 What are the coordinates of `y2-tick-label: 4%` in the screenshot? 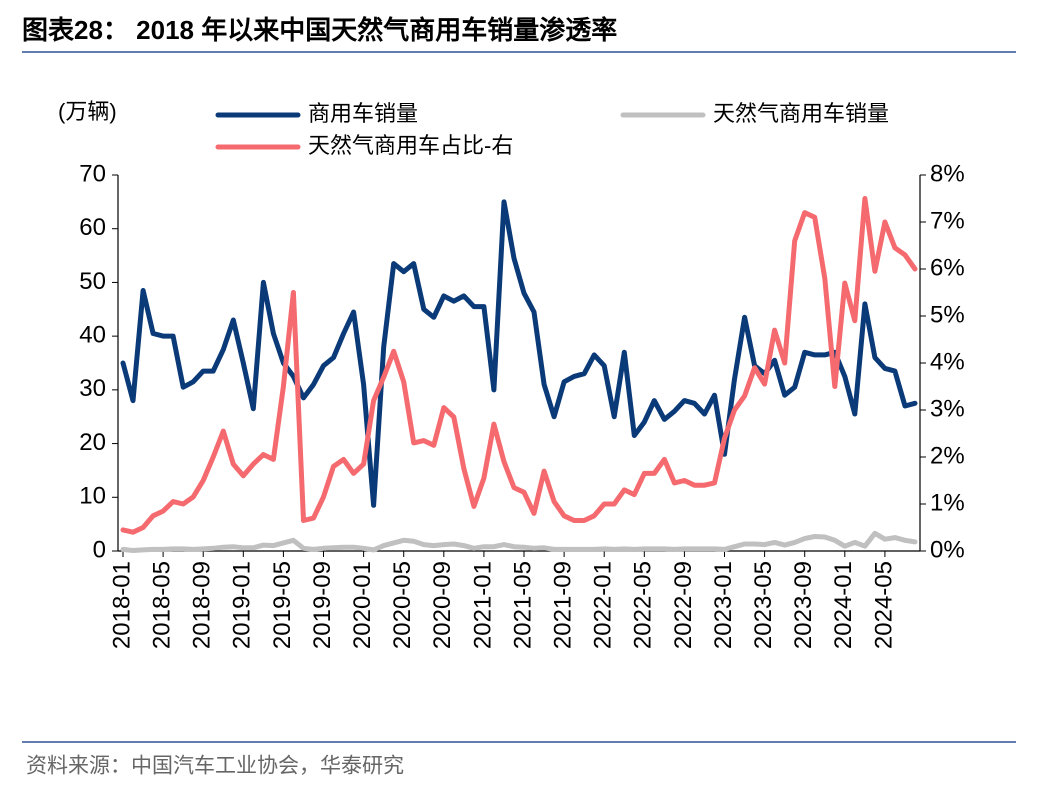 It's located at (947, 361).